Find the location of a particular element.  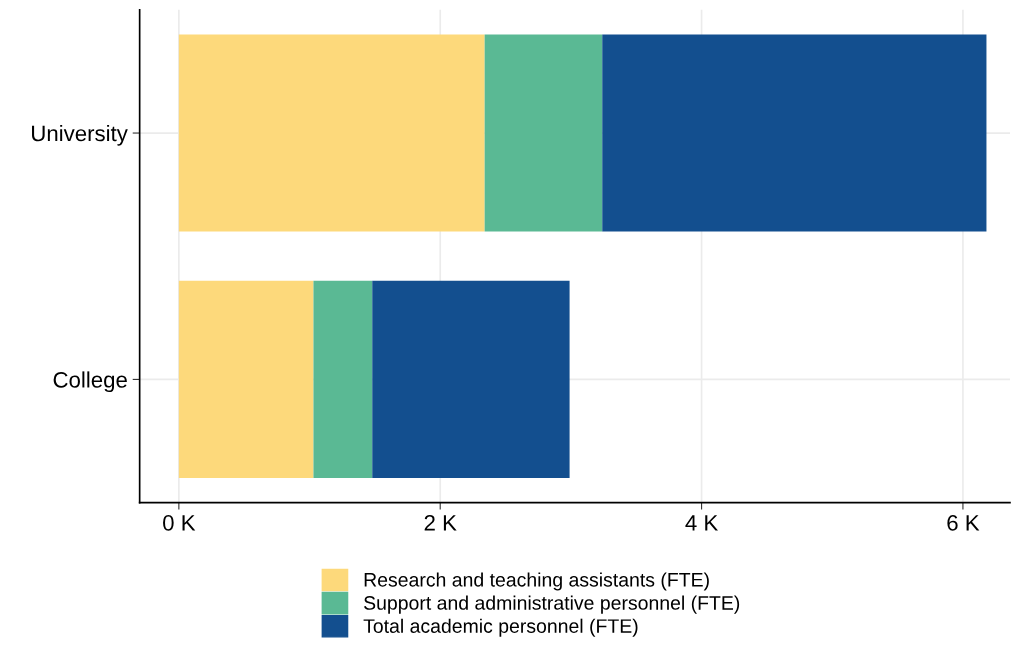

x-tick-label: 2 K is located at coordinates (440, 523).